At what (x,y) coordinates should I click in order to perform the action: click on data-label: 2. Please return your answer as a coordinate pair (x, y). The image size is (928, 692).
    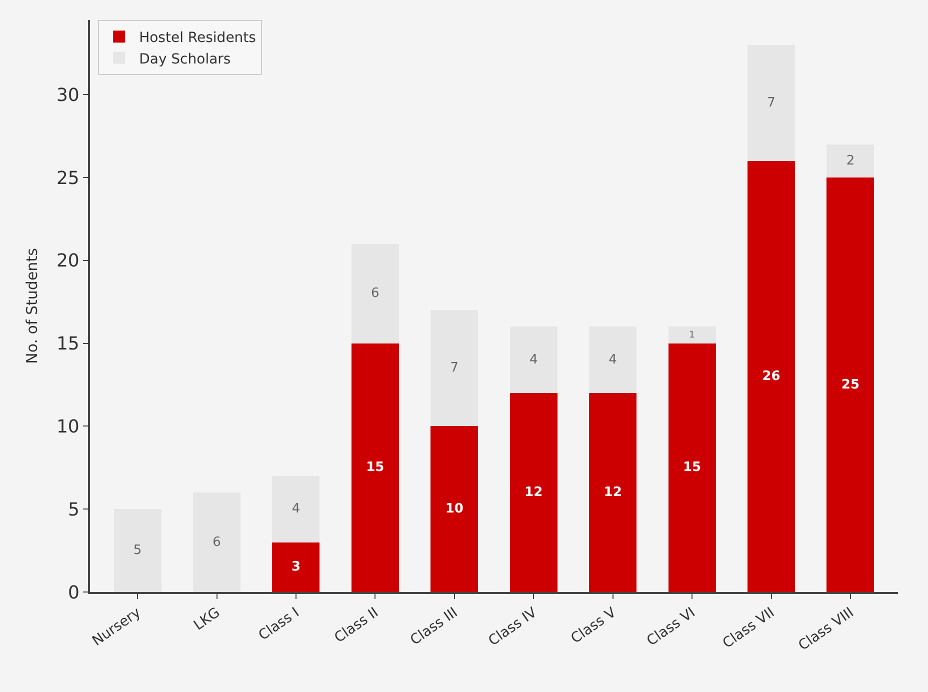
    Looking at the image, I should click on (850, 160).